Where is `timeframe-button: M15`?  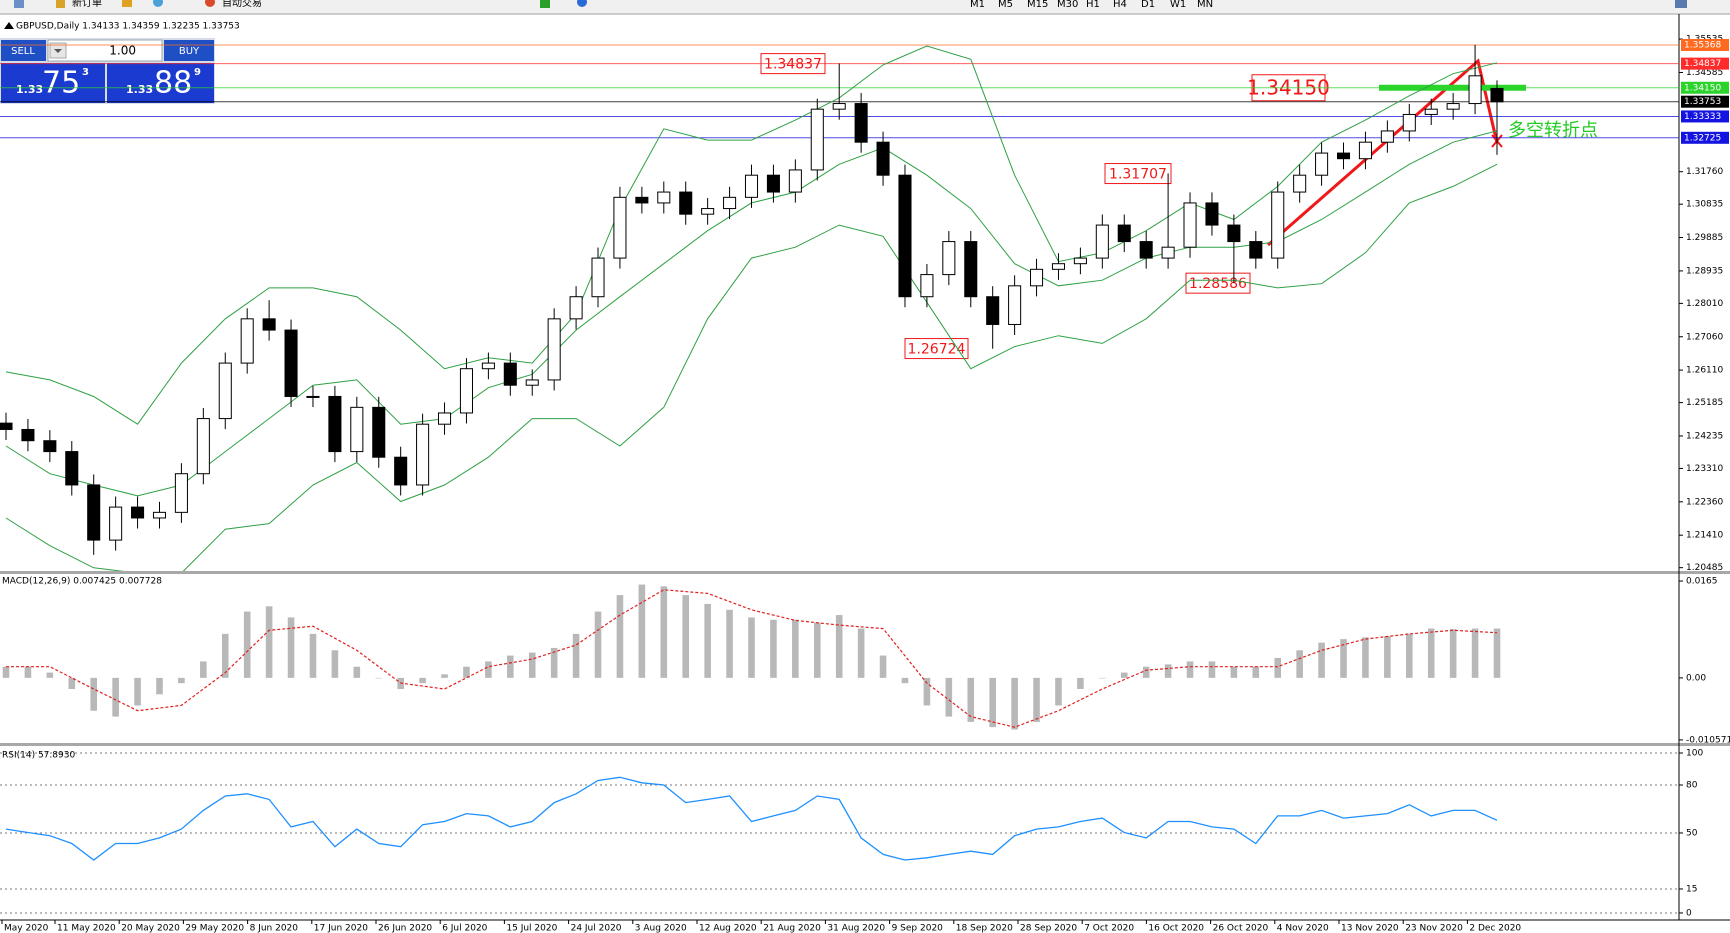 timeframe-button: M15 is located at coordinates (1037, 5).